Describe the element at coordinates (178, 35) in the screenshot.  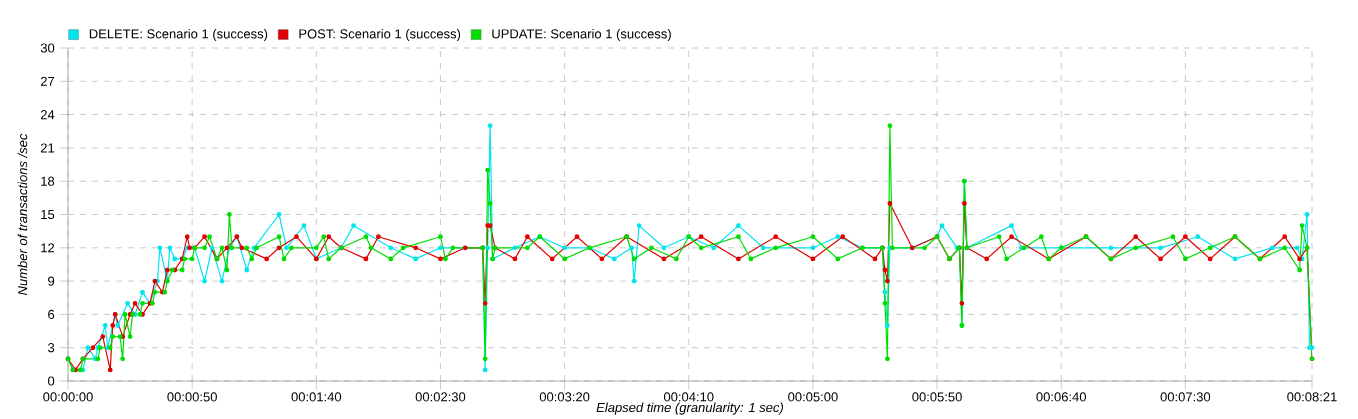
I see `legend-label: DELETE: Scenario 1 (success)` at that location.